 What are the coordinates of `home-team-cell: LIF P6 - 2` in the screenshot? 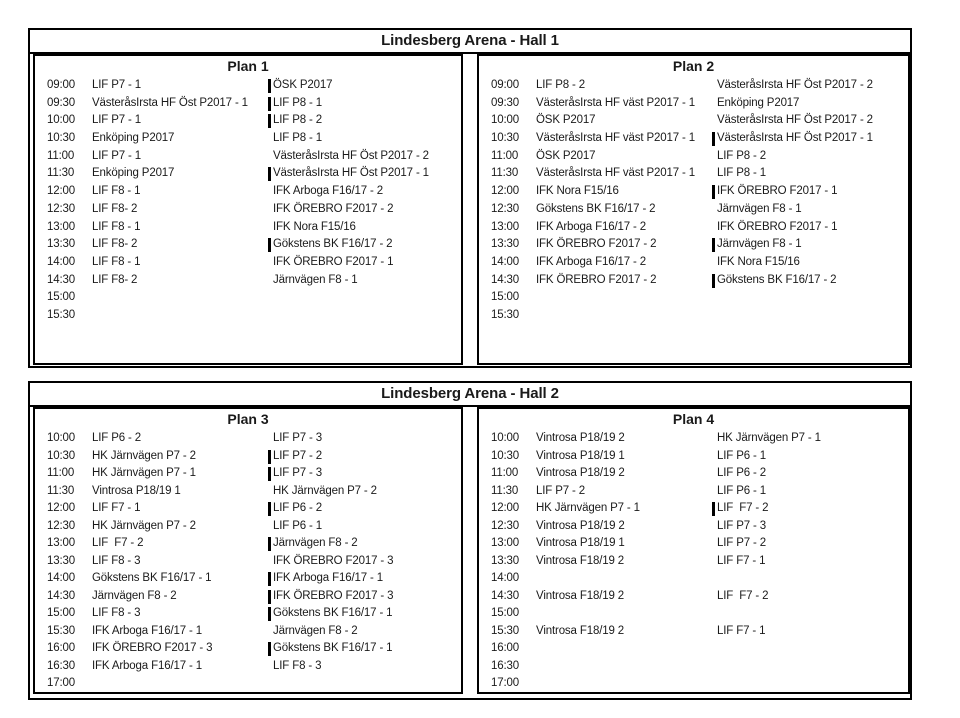 It's located at (116, 438).